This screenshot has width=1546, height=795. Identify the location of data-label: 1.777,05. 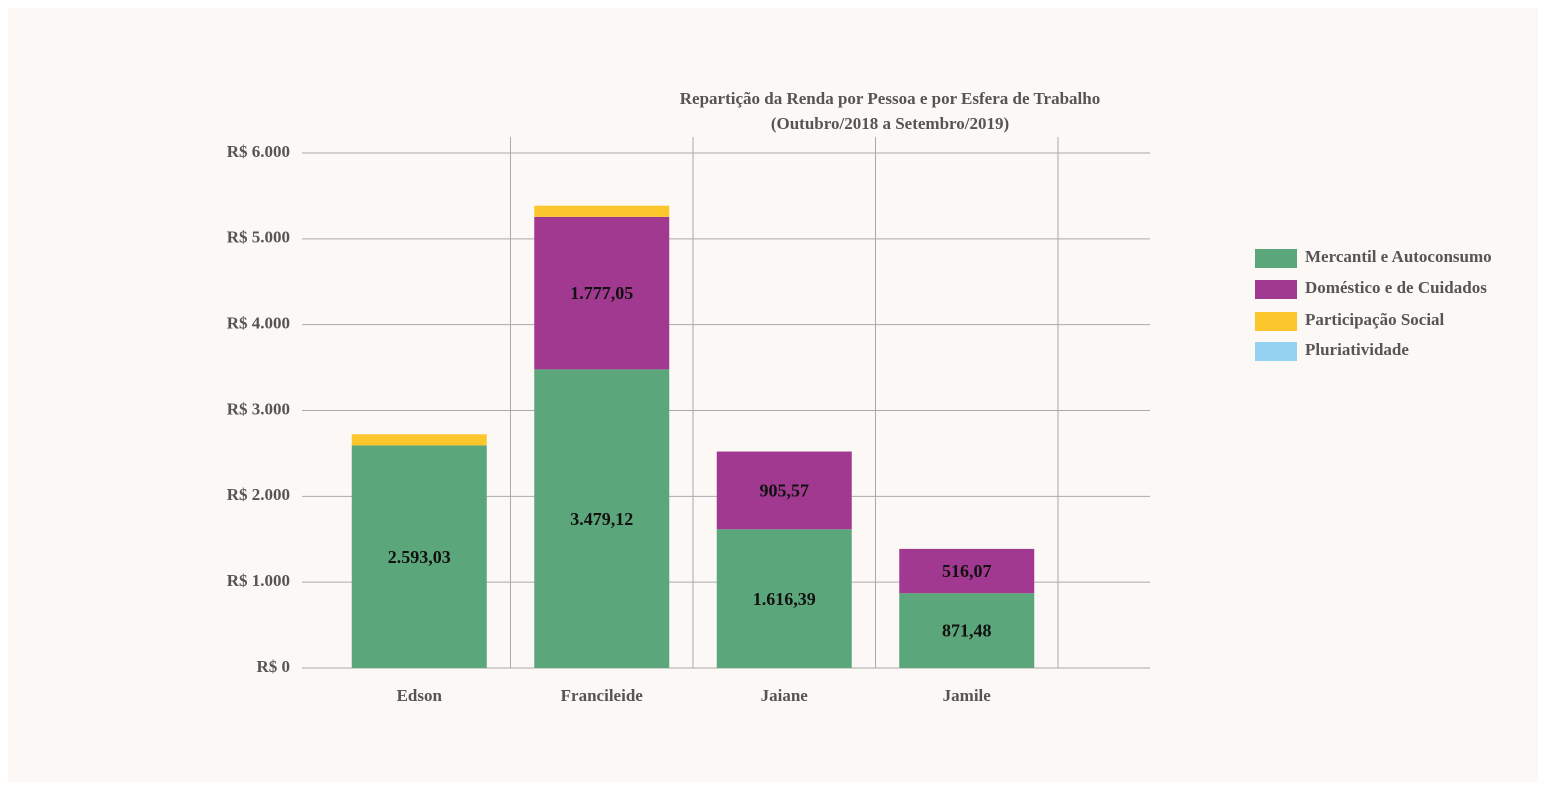
(601, 293).